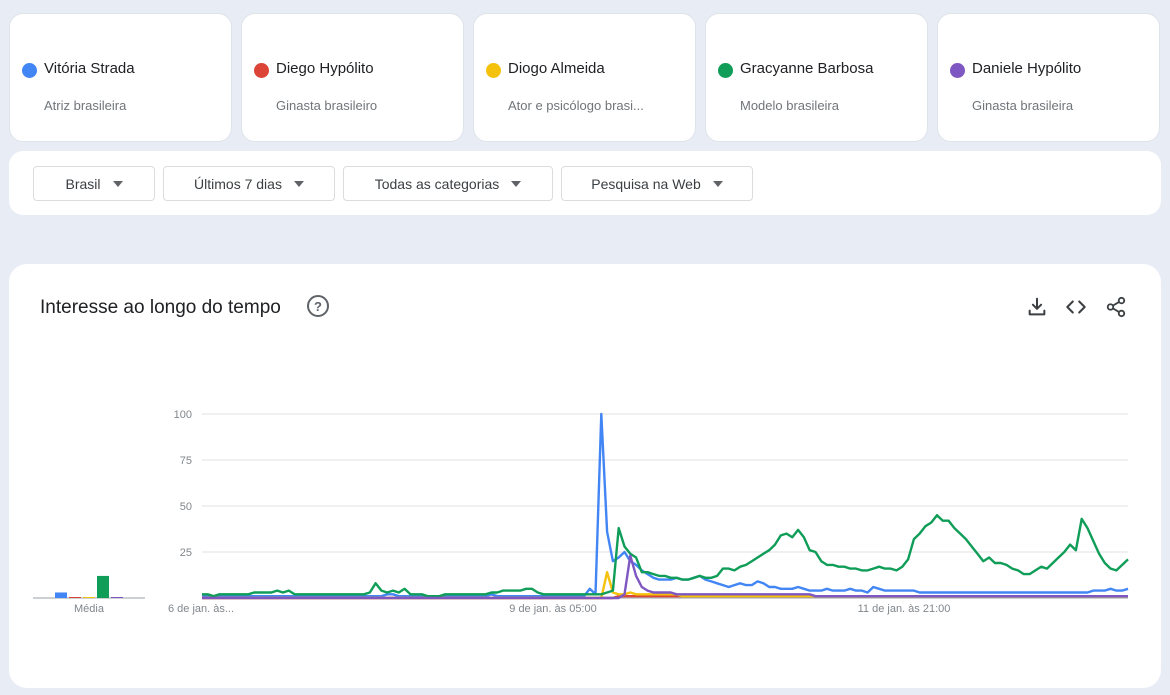 The height and width of the screenshot is (695, 1170). Describe the element at coordinates (1027, 68) in the screenshot. I see `term-name: Daniele Hypólito` at that location.